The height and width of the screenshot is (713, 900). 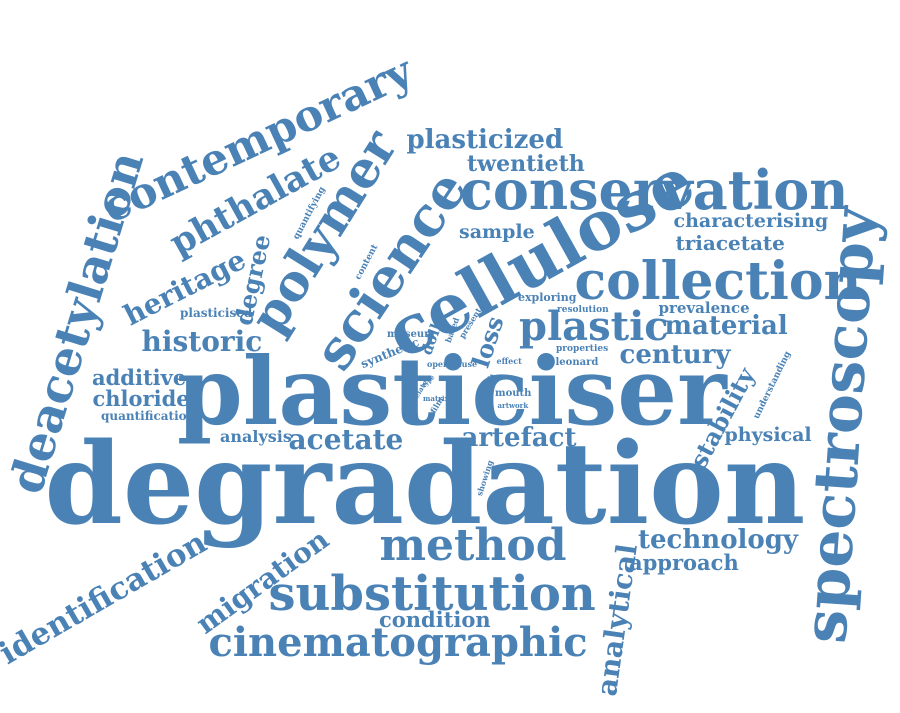 I want to click on word-plastic: plastic, so click(x=594, y=326).